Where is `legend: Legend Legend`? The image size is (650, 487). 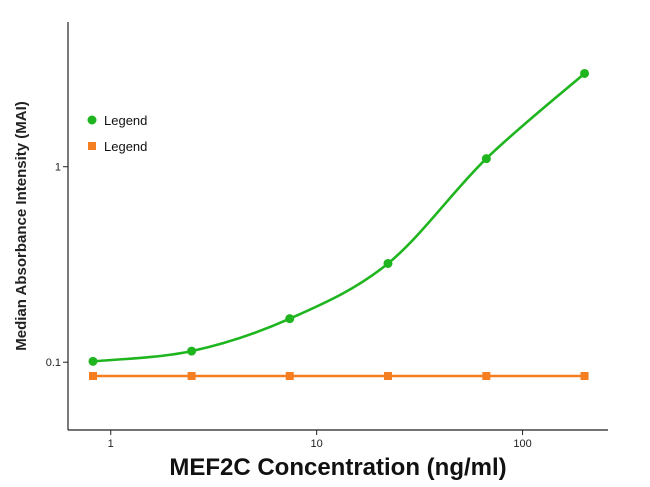 legend: Legend Legend is located at coordinates (117, 133).